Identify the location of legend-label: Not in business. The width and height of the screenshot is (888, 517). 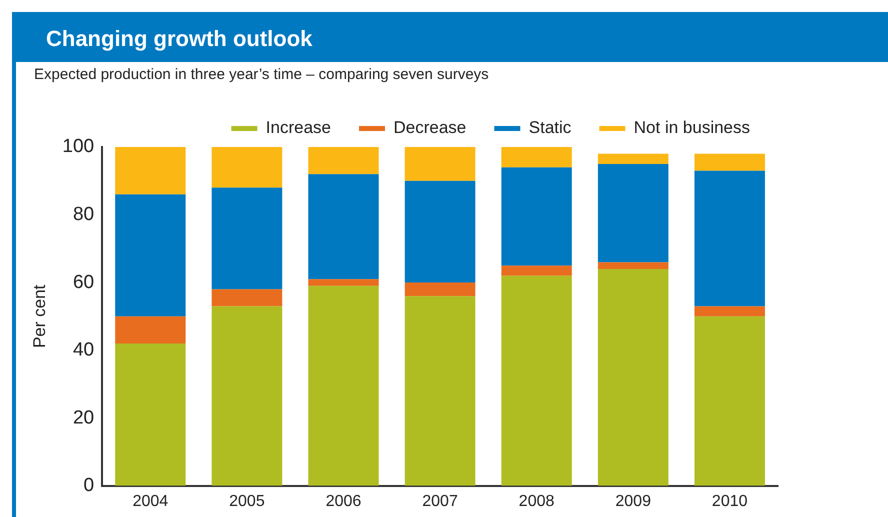
(692, 128).